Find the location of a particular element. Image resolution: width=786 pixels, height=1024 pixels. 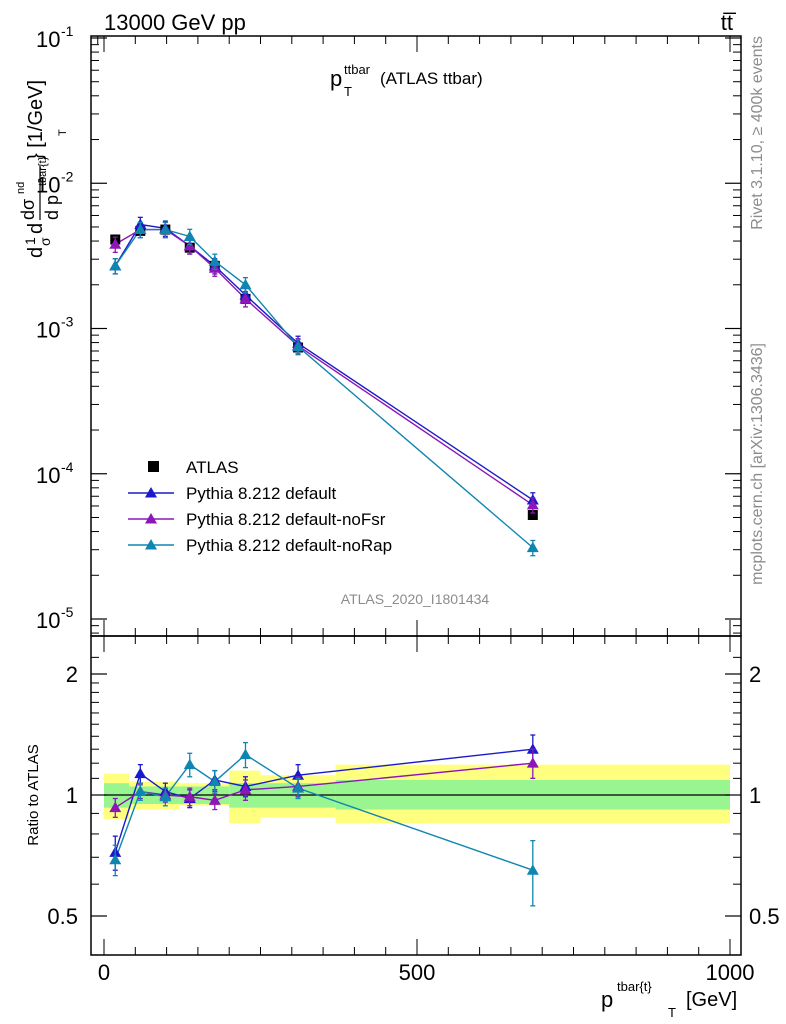

title-sub: T is located at coordinates (348, 91).